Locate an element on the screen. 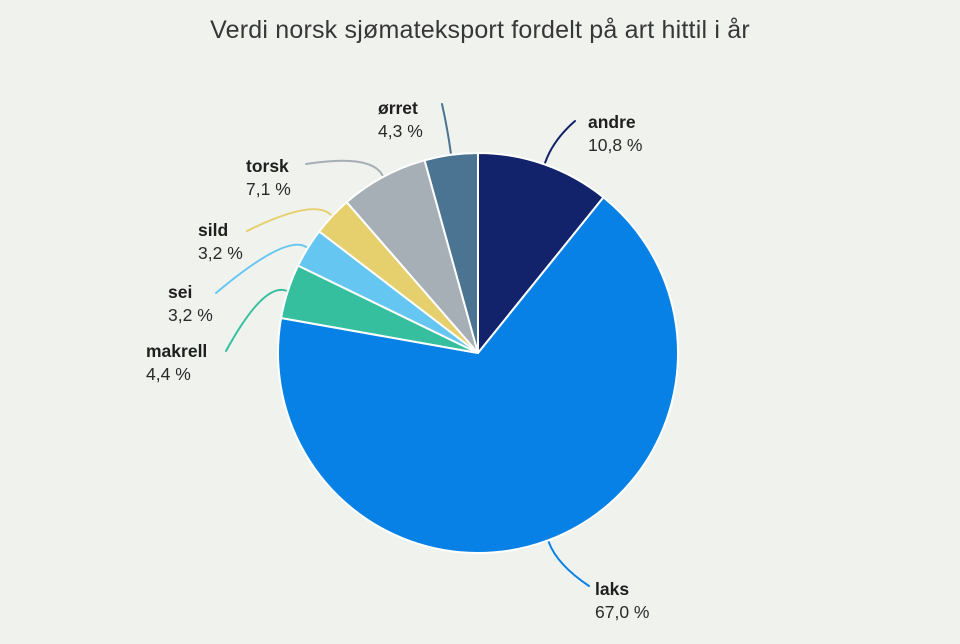  slice-label-percent-ørret: 4,3 % is located at coordinates (400, 131).